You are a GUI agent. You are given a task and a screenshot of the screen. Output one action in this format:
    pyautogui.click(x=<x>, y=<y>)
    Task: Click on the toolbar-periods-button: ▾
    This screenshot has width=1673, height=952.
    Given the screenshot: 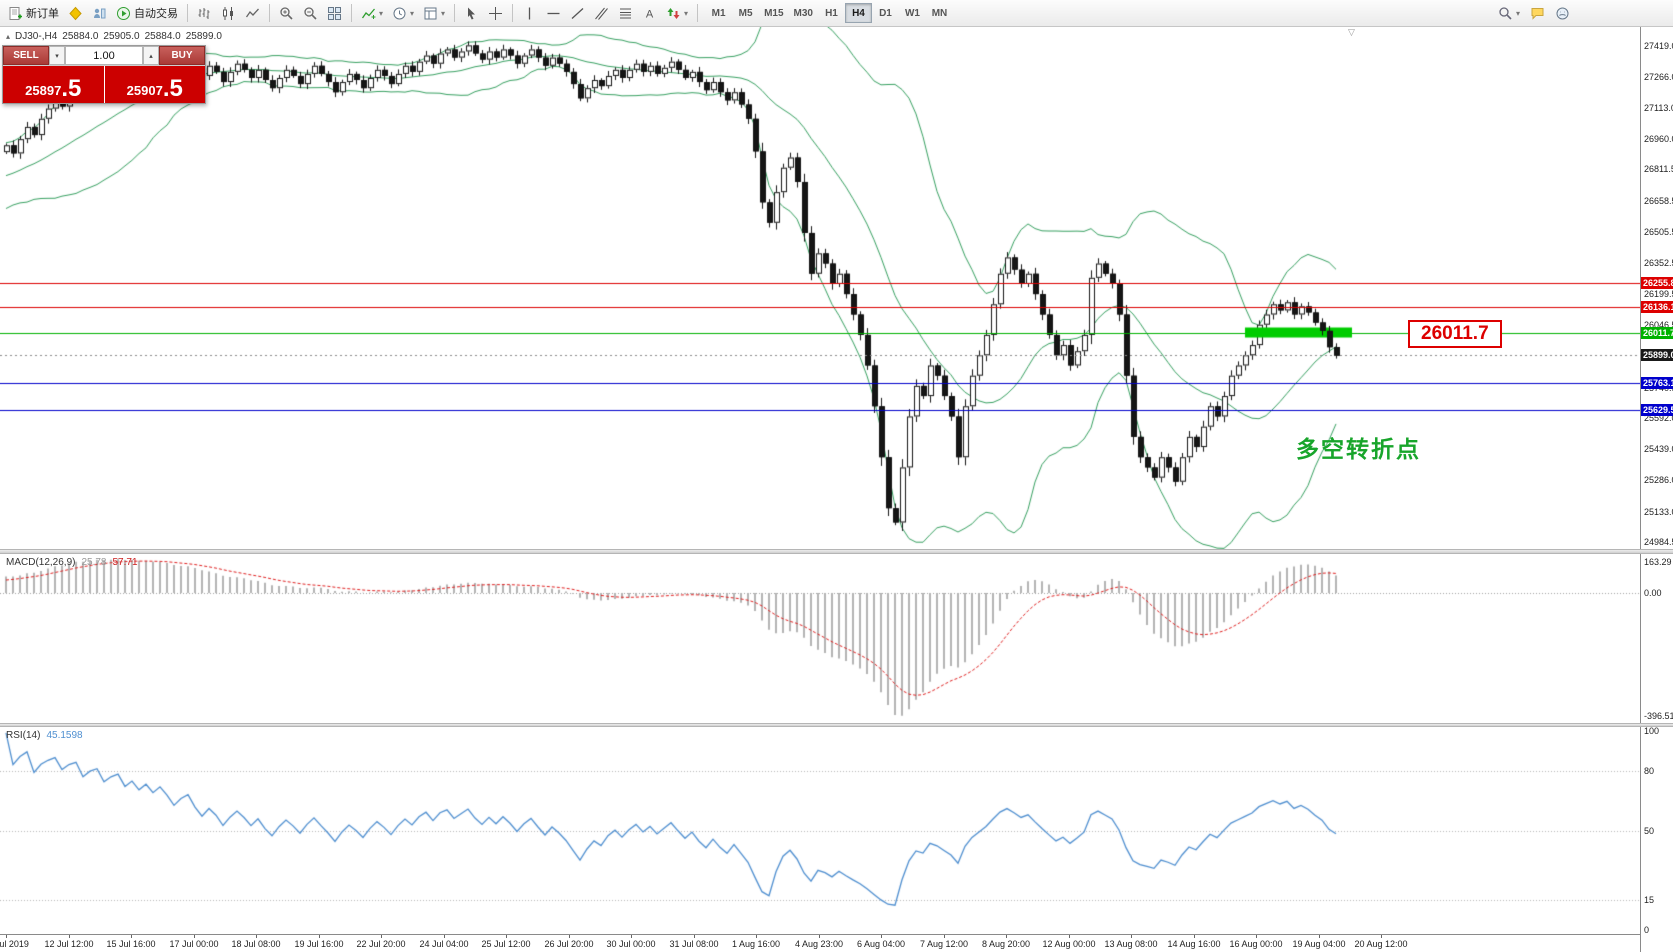 What is the action you would take?
    pyautogui.click(x=403, y=13)
    